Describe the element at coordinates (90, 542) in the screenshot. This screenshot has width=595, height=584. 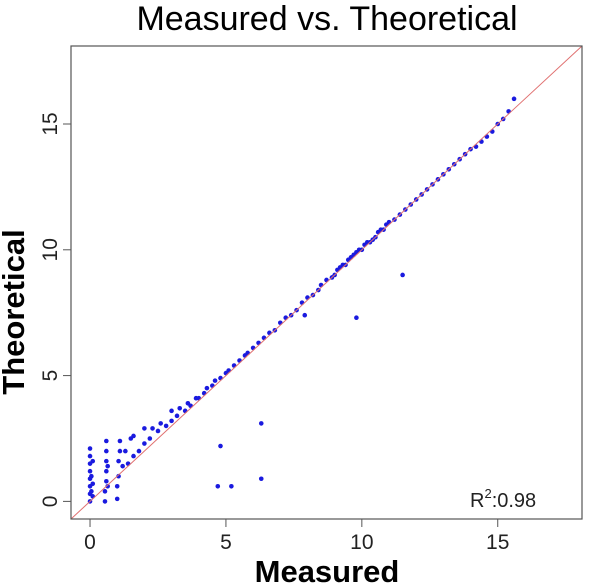
I see `x-tick-label: 0` at that location.